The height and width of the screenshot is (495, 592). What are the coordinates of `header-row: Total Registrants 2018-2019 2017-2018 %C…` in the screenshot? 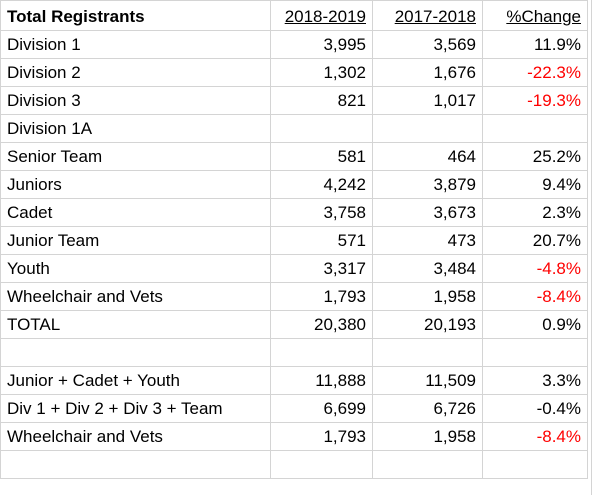 It's located at (294, 15).